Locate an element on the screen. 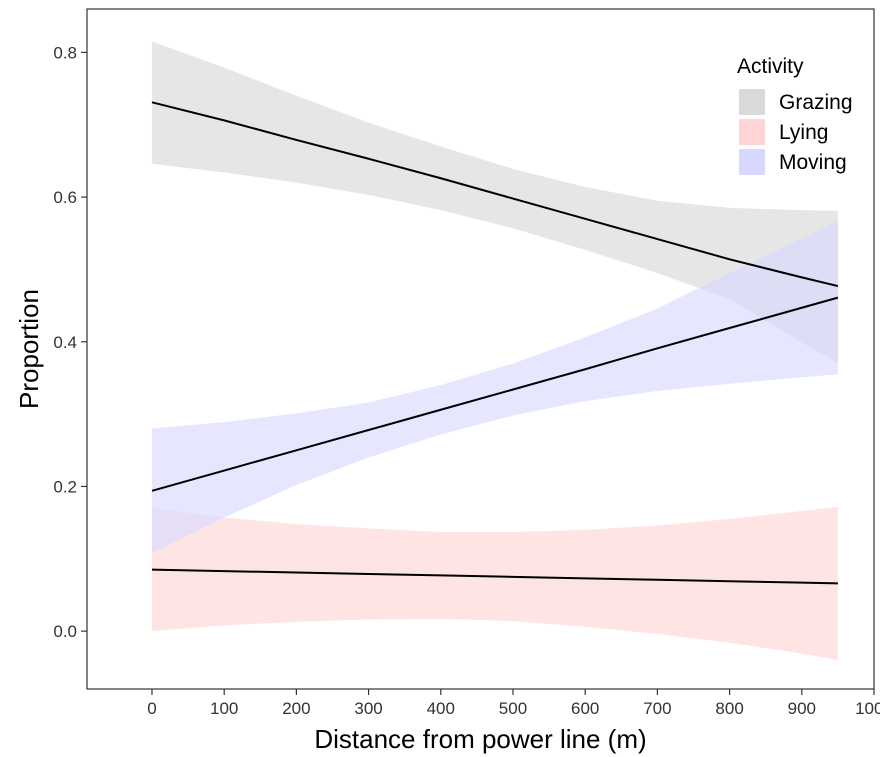 This screenshot has height=757, width=880. y-tick-label: 0.0 is located at coordinates (65, 631).